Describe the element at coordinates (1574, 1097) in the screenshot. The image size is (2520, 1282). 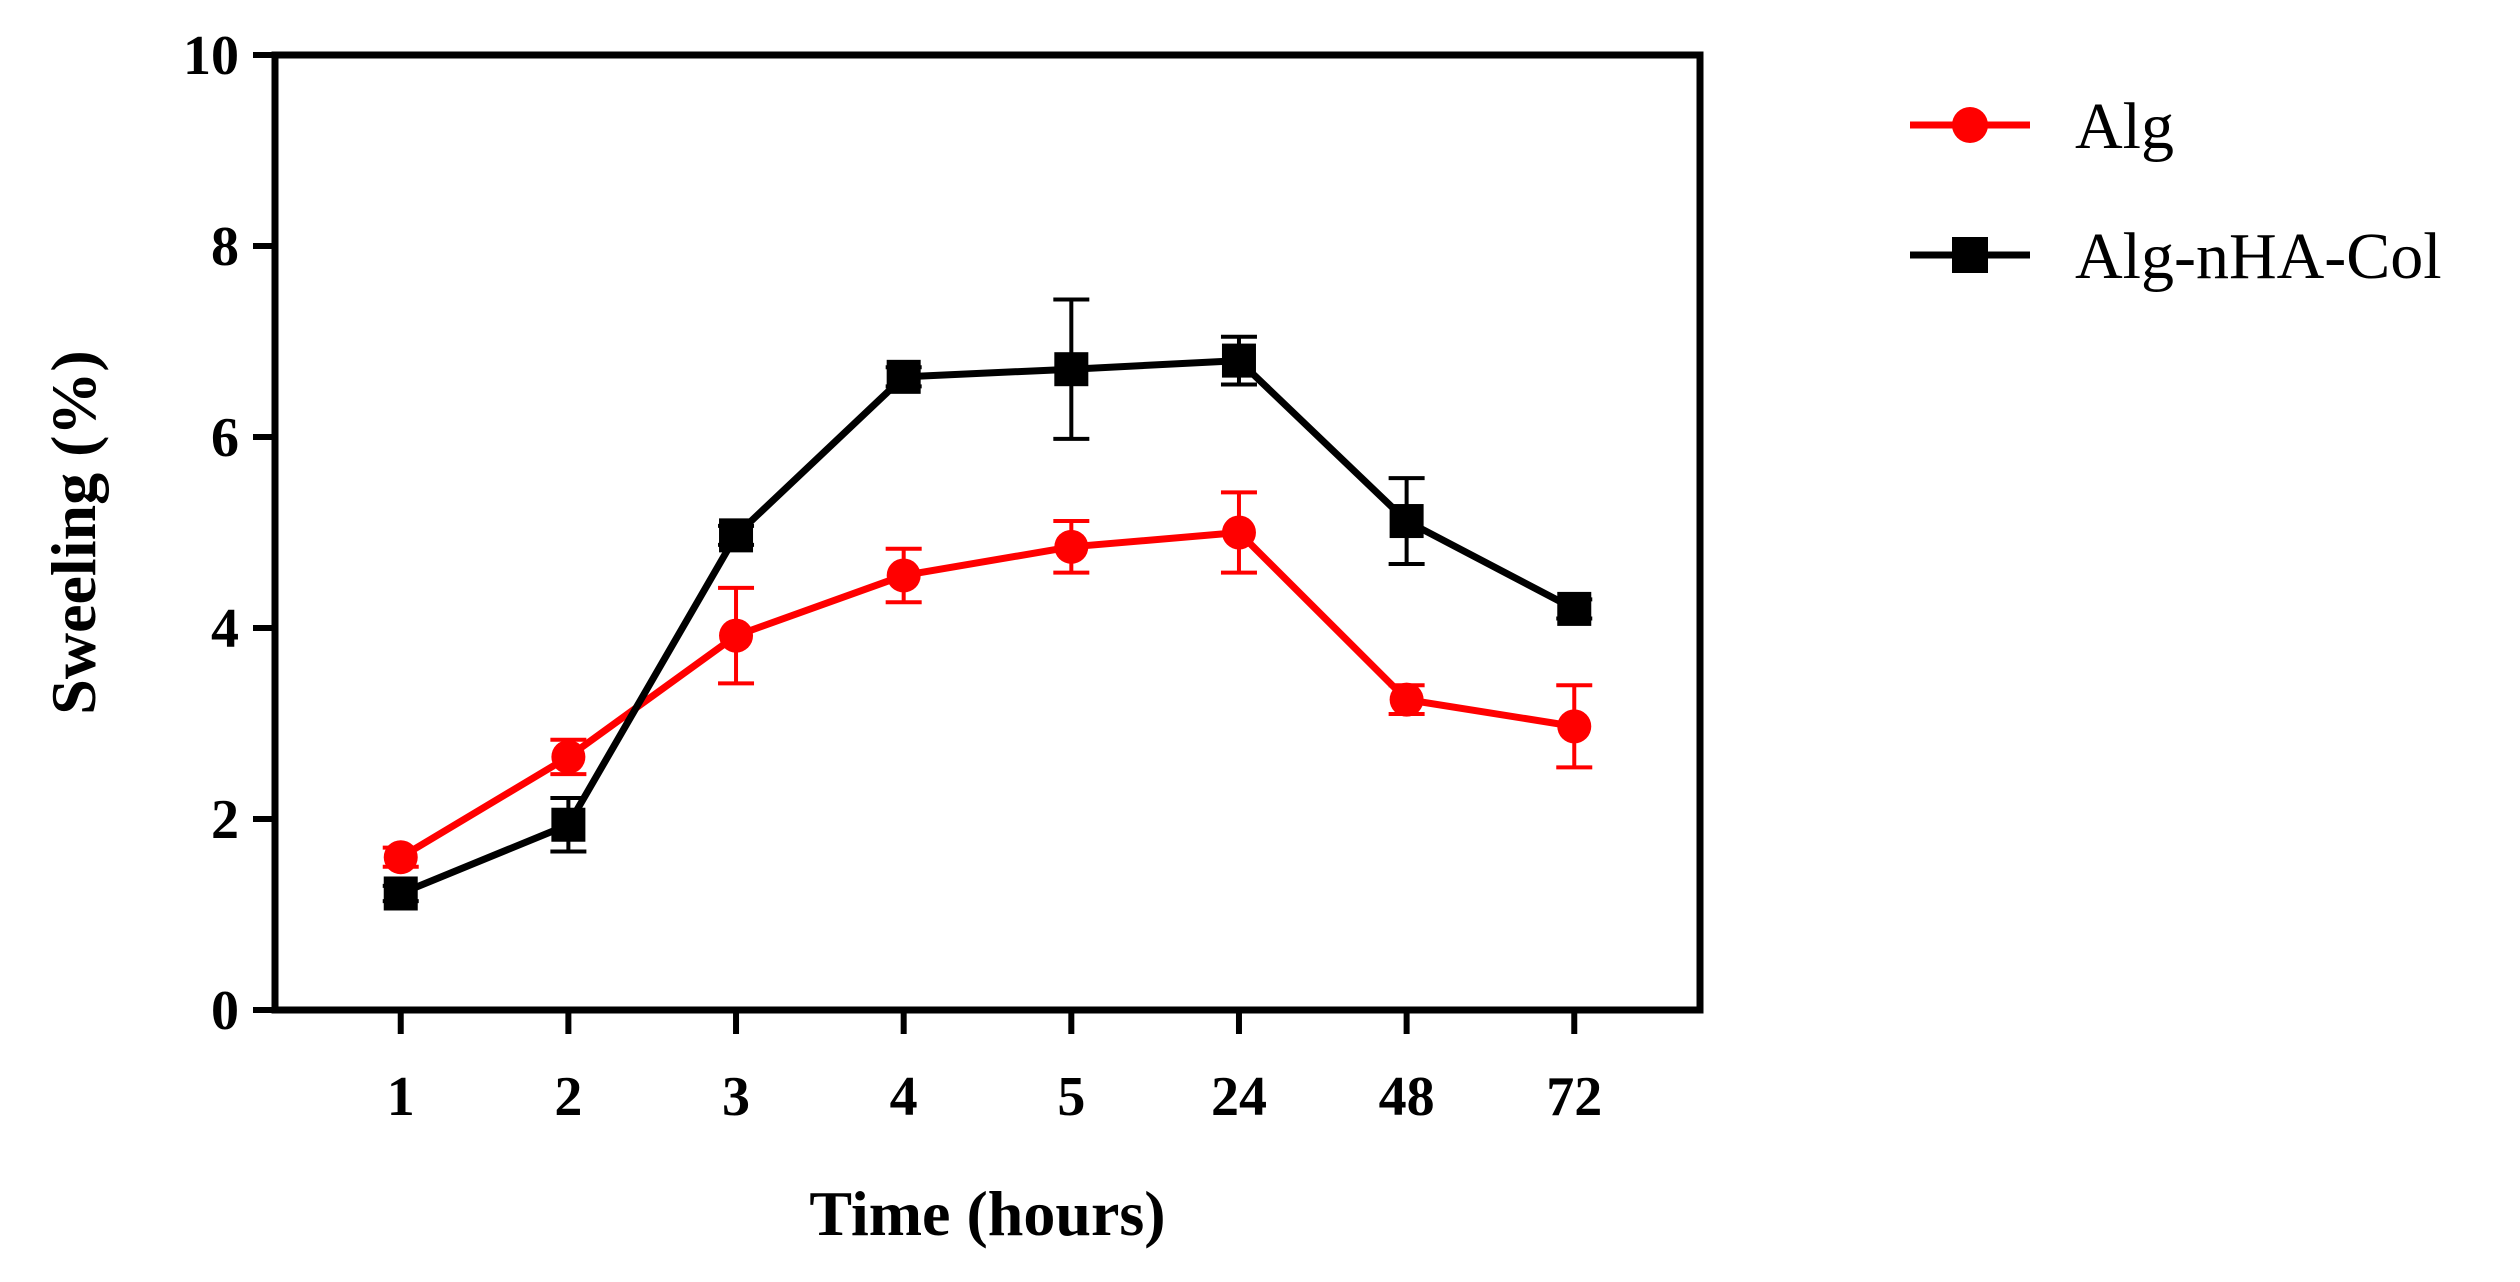
I see `x-tick-label: 72` at that location.